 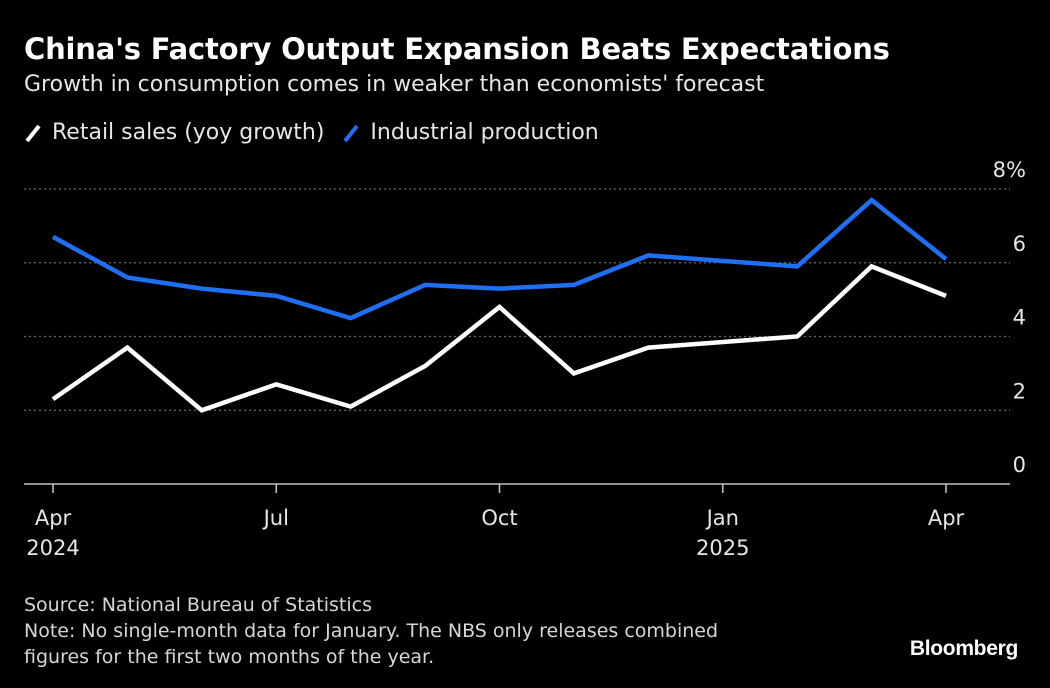 What do you see at coordinates (1019, 244) in the screenshot?
I see `y-tick-label-6: 6` at bounding box center [1019, 244].